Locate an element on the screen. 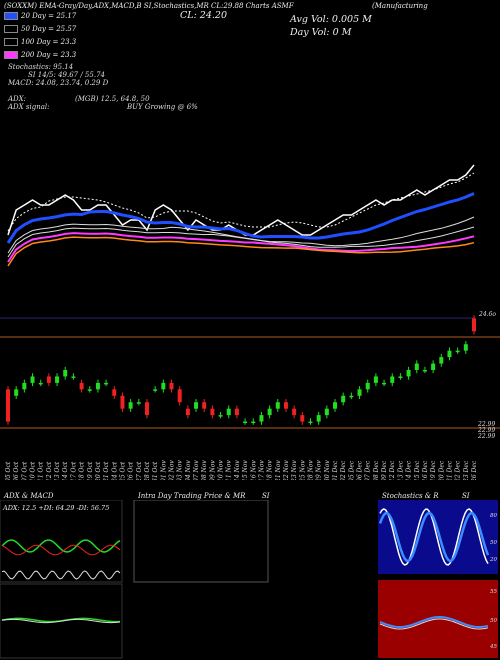 Image resolution: width=500 pixels, height=660 pixels. x-tick-label: 25 Nov is located at coordinates (302, 470).